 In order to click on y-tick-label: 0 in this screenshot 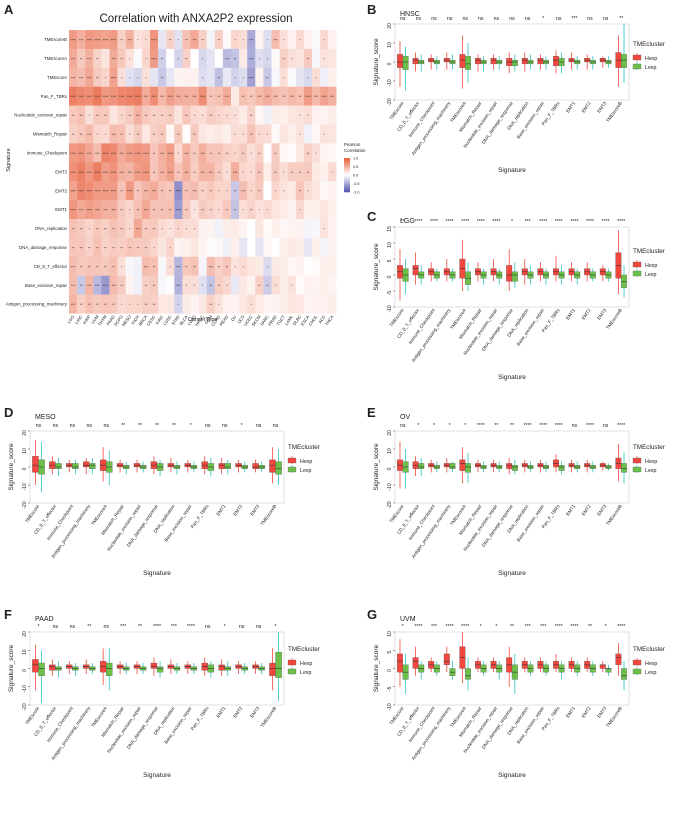, I will do `click(390, 276)`.